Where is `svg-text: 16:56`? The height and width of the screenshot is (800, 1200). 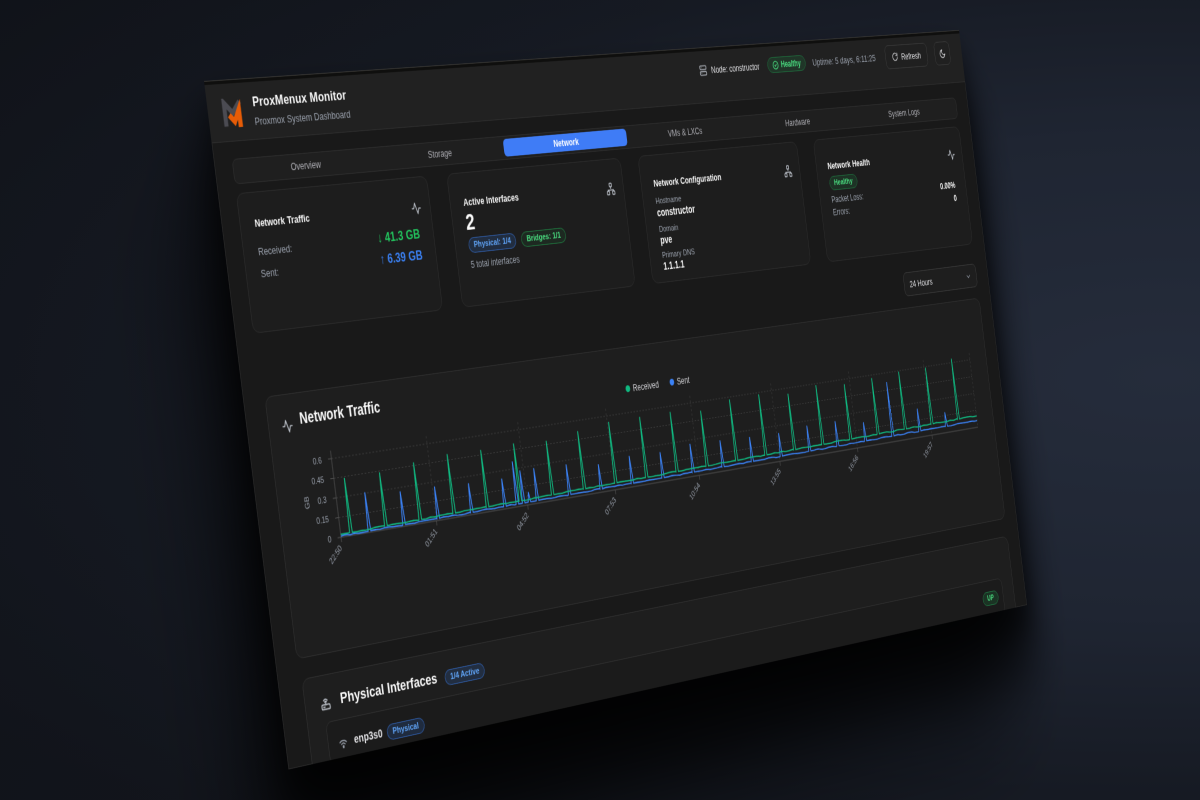 svg-text: 16:56 is located at coordinates (853, 463).